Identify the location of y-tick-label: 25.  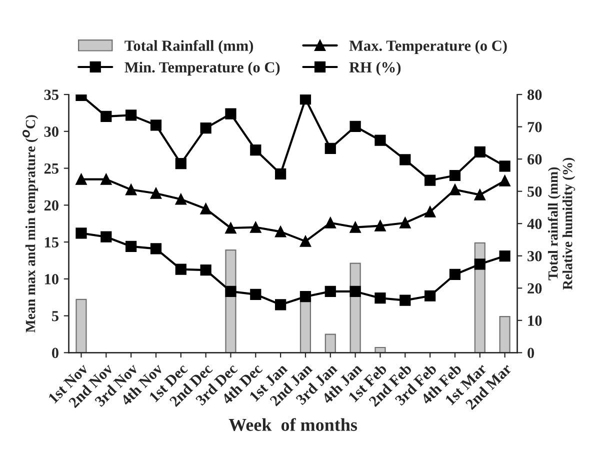
(51, 168).